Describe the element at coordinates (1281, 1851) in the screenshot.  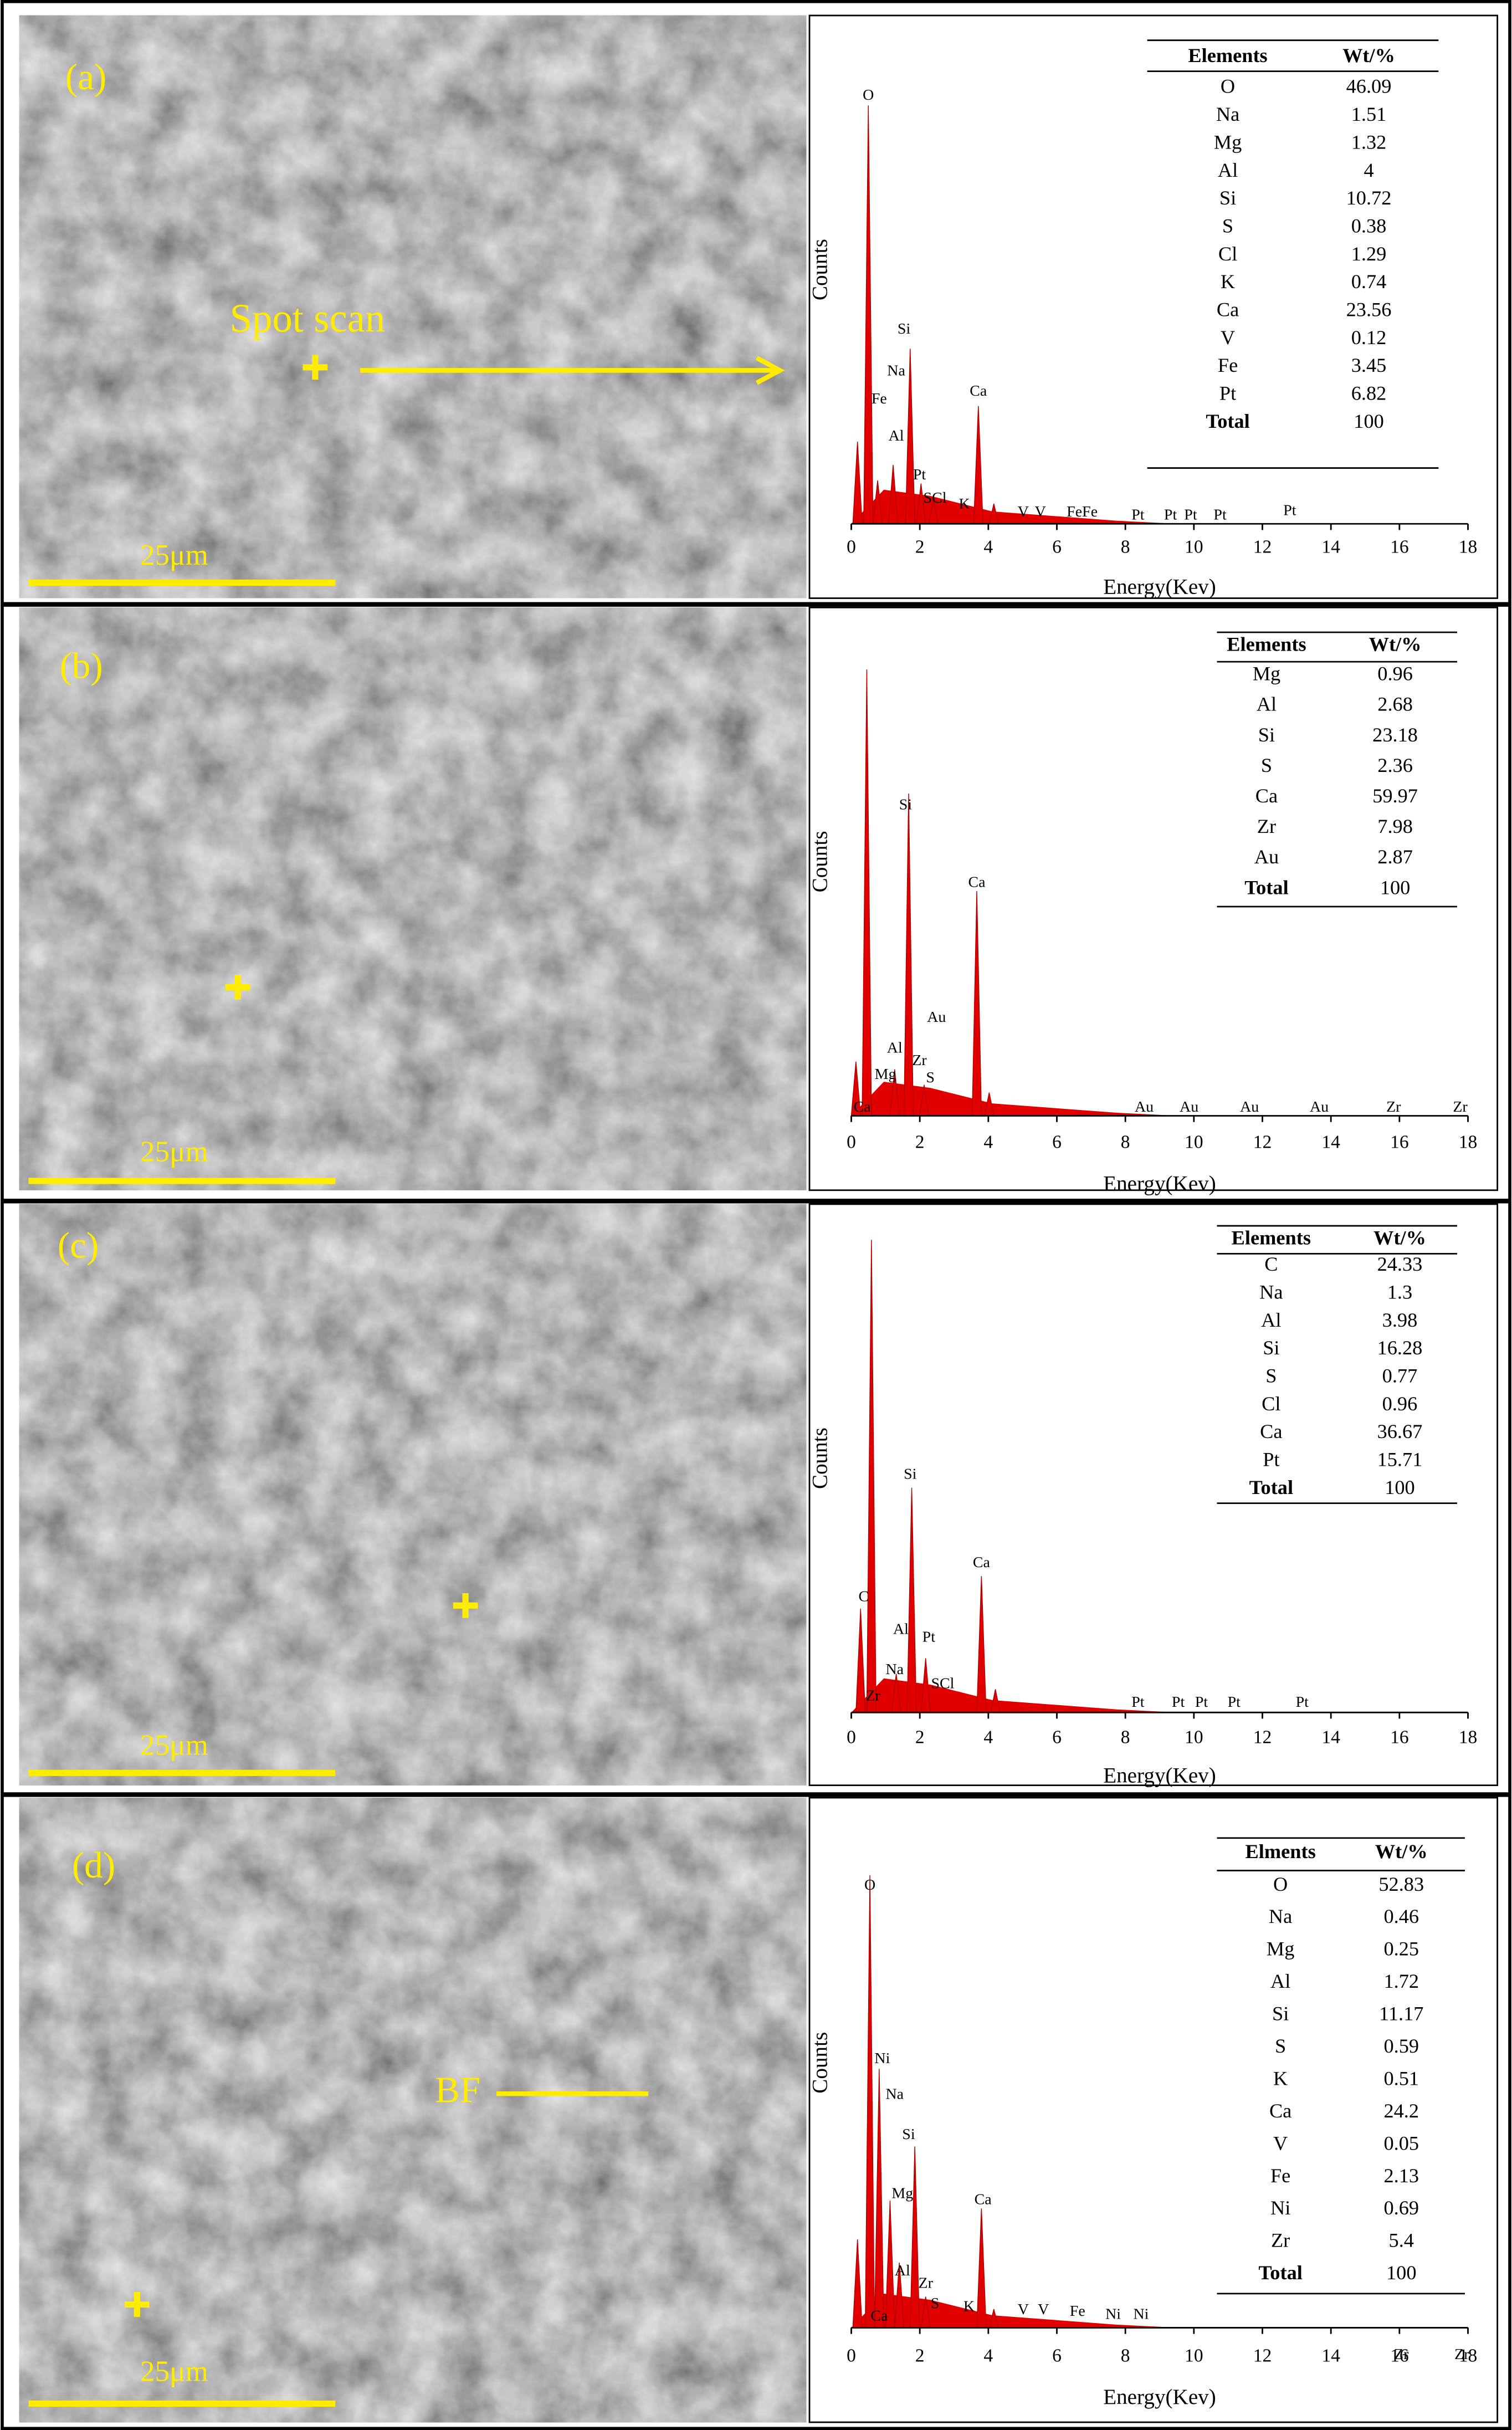
I see `table-header: Elments` at that location.